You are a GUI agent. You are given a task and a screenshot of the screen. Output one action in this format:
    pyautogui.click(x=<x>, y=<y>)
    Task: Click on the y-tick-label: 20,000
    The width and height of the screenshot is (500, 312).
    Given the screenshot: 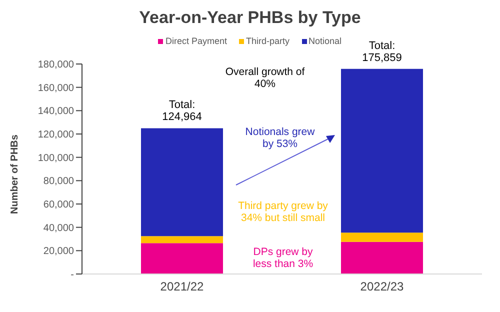 What is the action you would take?
    pyautogui.click(x=58, y=252)
    